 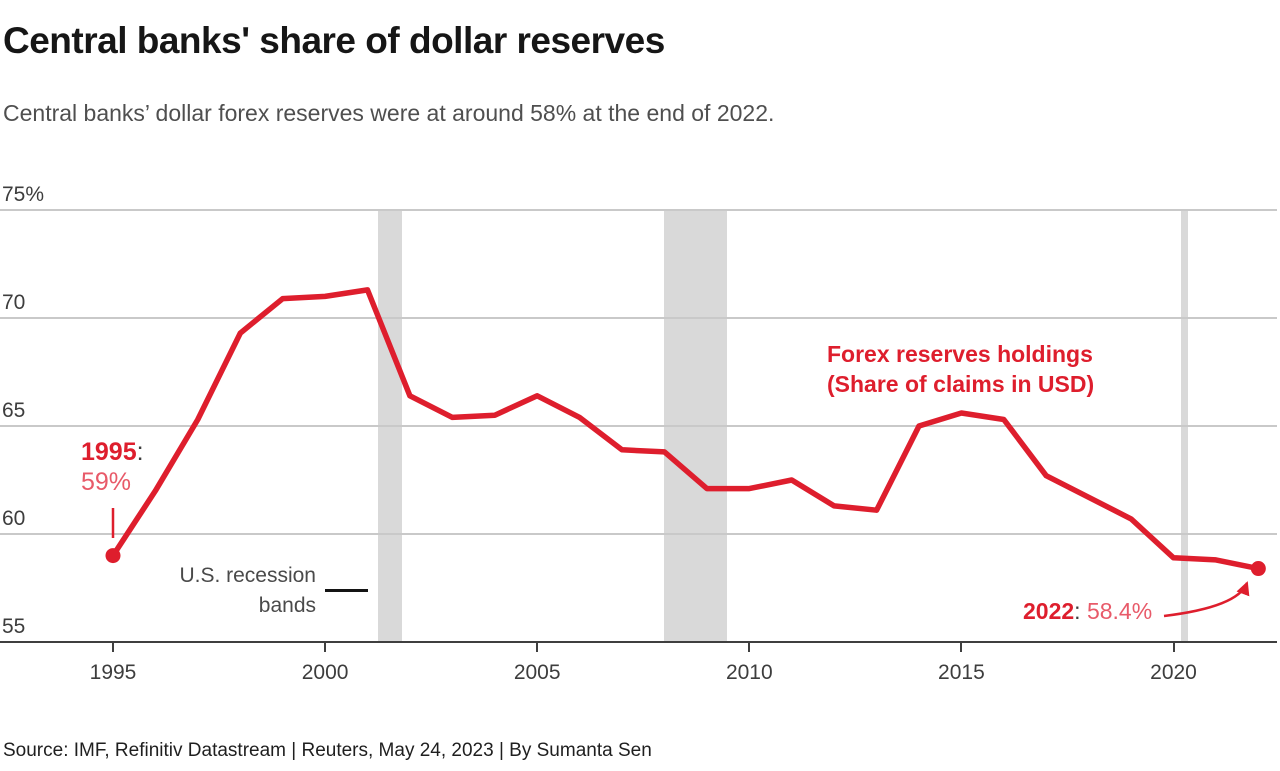 I want to click on y-axis-label: 60, so click(x=14, y=518).